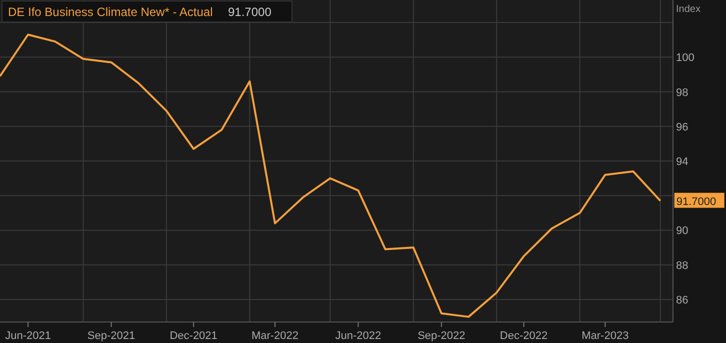 Image resolution: width=726 pixels, height=343 pixels. Describe the element at coordinates (110, 12) in the screenshot. I see `text: DE Ifo Business Climate New* - Actual` at that location.